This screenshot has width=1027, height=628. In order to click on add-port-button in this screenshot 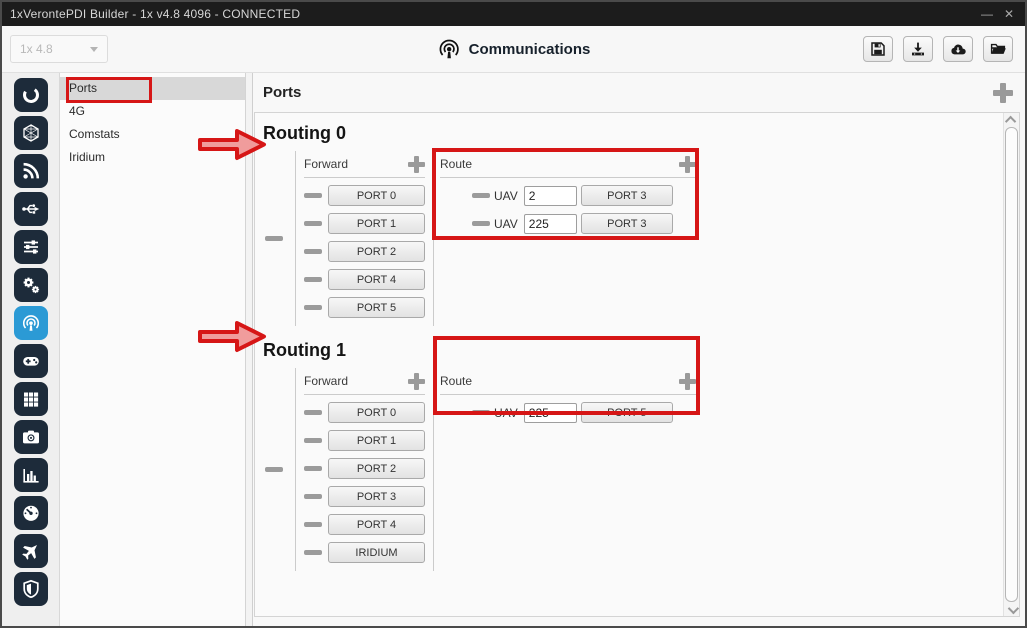, I will do `click(1003, 92)`.